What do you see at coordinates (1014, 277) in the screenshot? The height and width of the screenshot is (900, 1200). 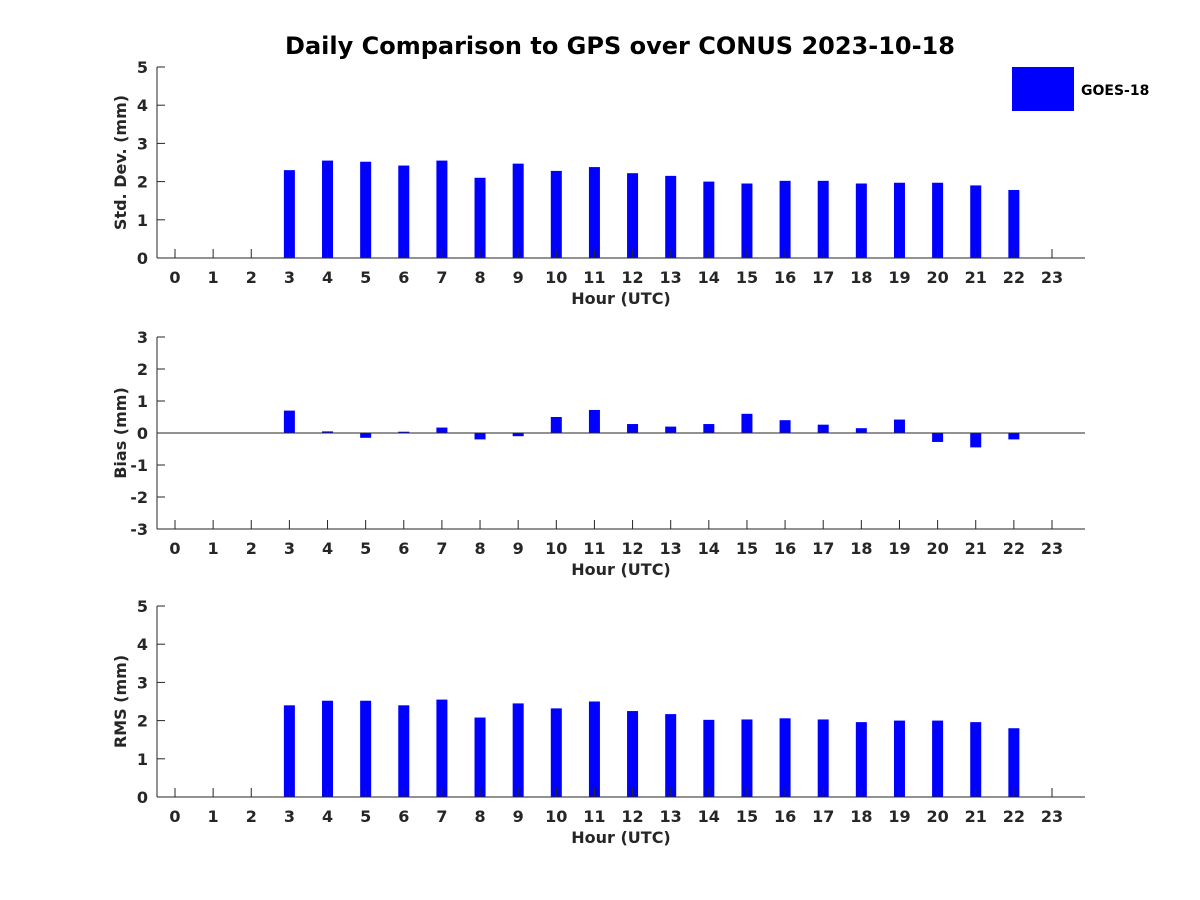 I see `std-dev-x-tick-label: 22` at bounding box center [1014, 277].